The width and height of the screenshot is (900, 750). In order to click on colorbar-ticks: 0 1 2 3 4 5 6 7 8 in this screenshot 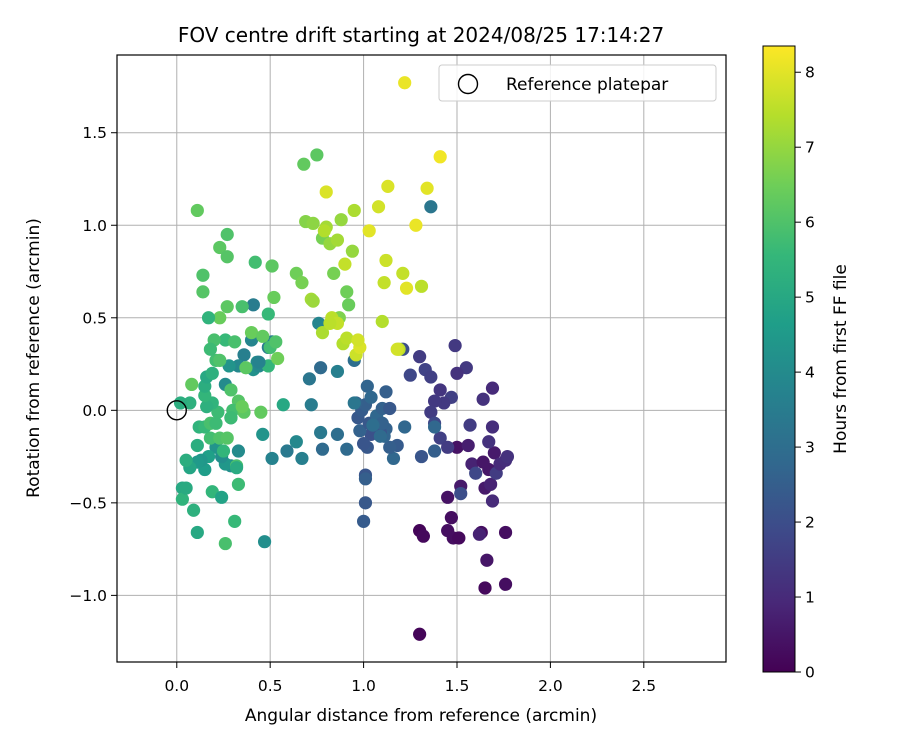, I will do `click(805, 373)`.